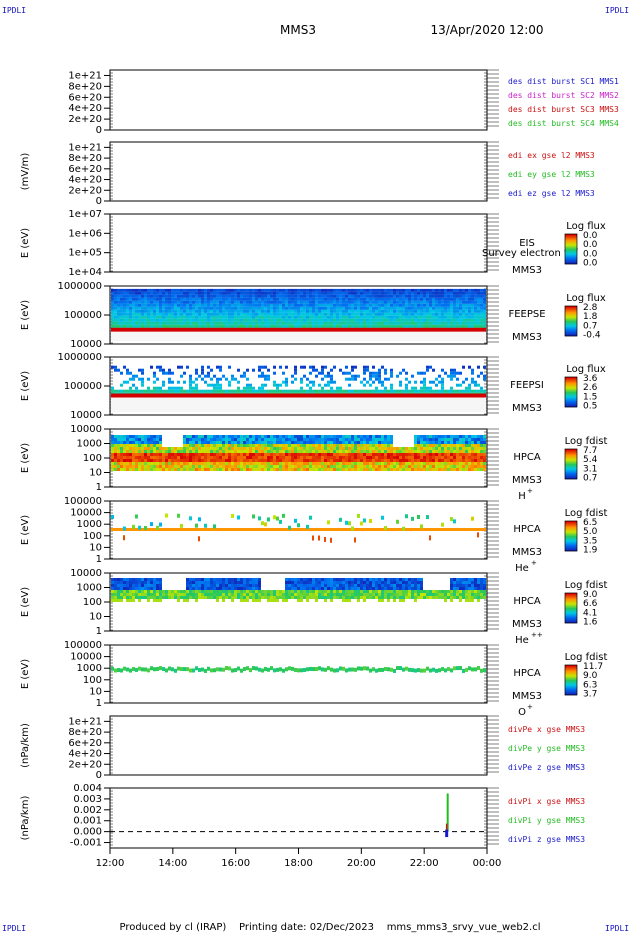  What do you see at coordinates (95, 547) in the screenshot?
I see `y-tick-label: 10` at bounding box center [95, 547].